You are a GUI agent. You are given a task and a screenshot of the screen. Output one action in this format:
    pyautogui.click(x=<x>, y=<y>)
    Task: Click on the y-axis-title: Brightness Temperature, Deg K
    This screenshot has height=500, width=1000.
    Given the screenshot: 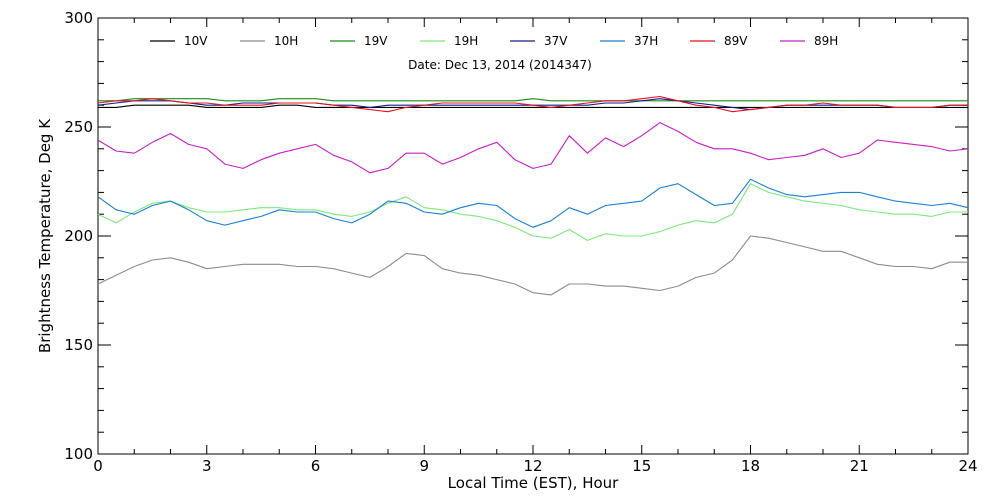 What is the action you would take?
    pyautogui.click(x=45, y=235)
    